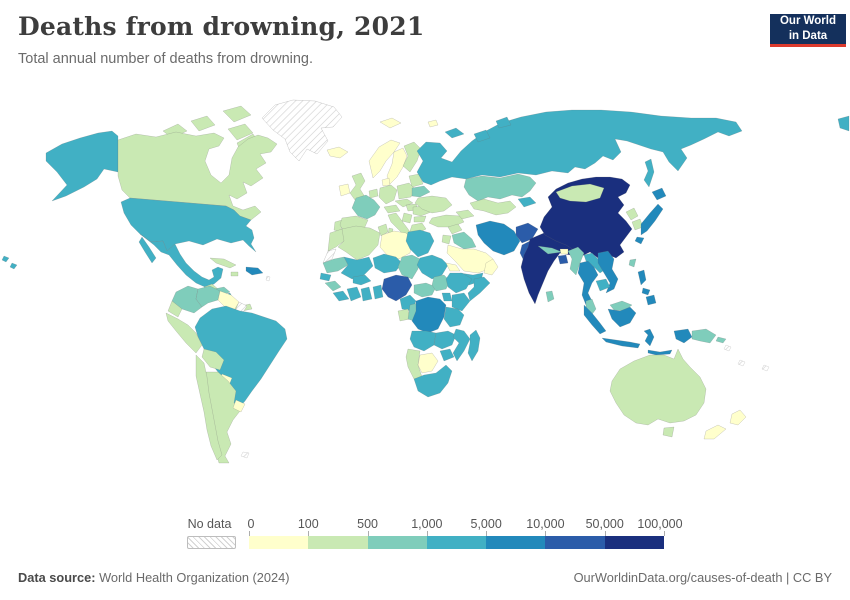 Image resolution: width=850 pixels, height=600 pixels. Describe the element at coordinates (658, 387) in the screenshot. I see `country-australia` at that location.